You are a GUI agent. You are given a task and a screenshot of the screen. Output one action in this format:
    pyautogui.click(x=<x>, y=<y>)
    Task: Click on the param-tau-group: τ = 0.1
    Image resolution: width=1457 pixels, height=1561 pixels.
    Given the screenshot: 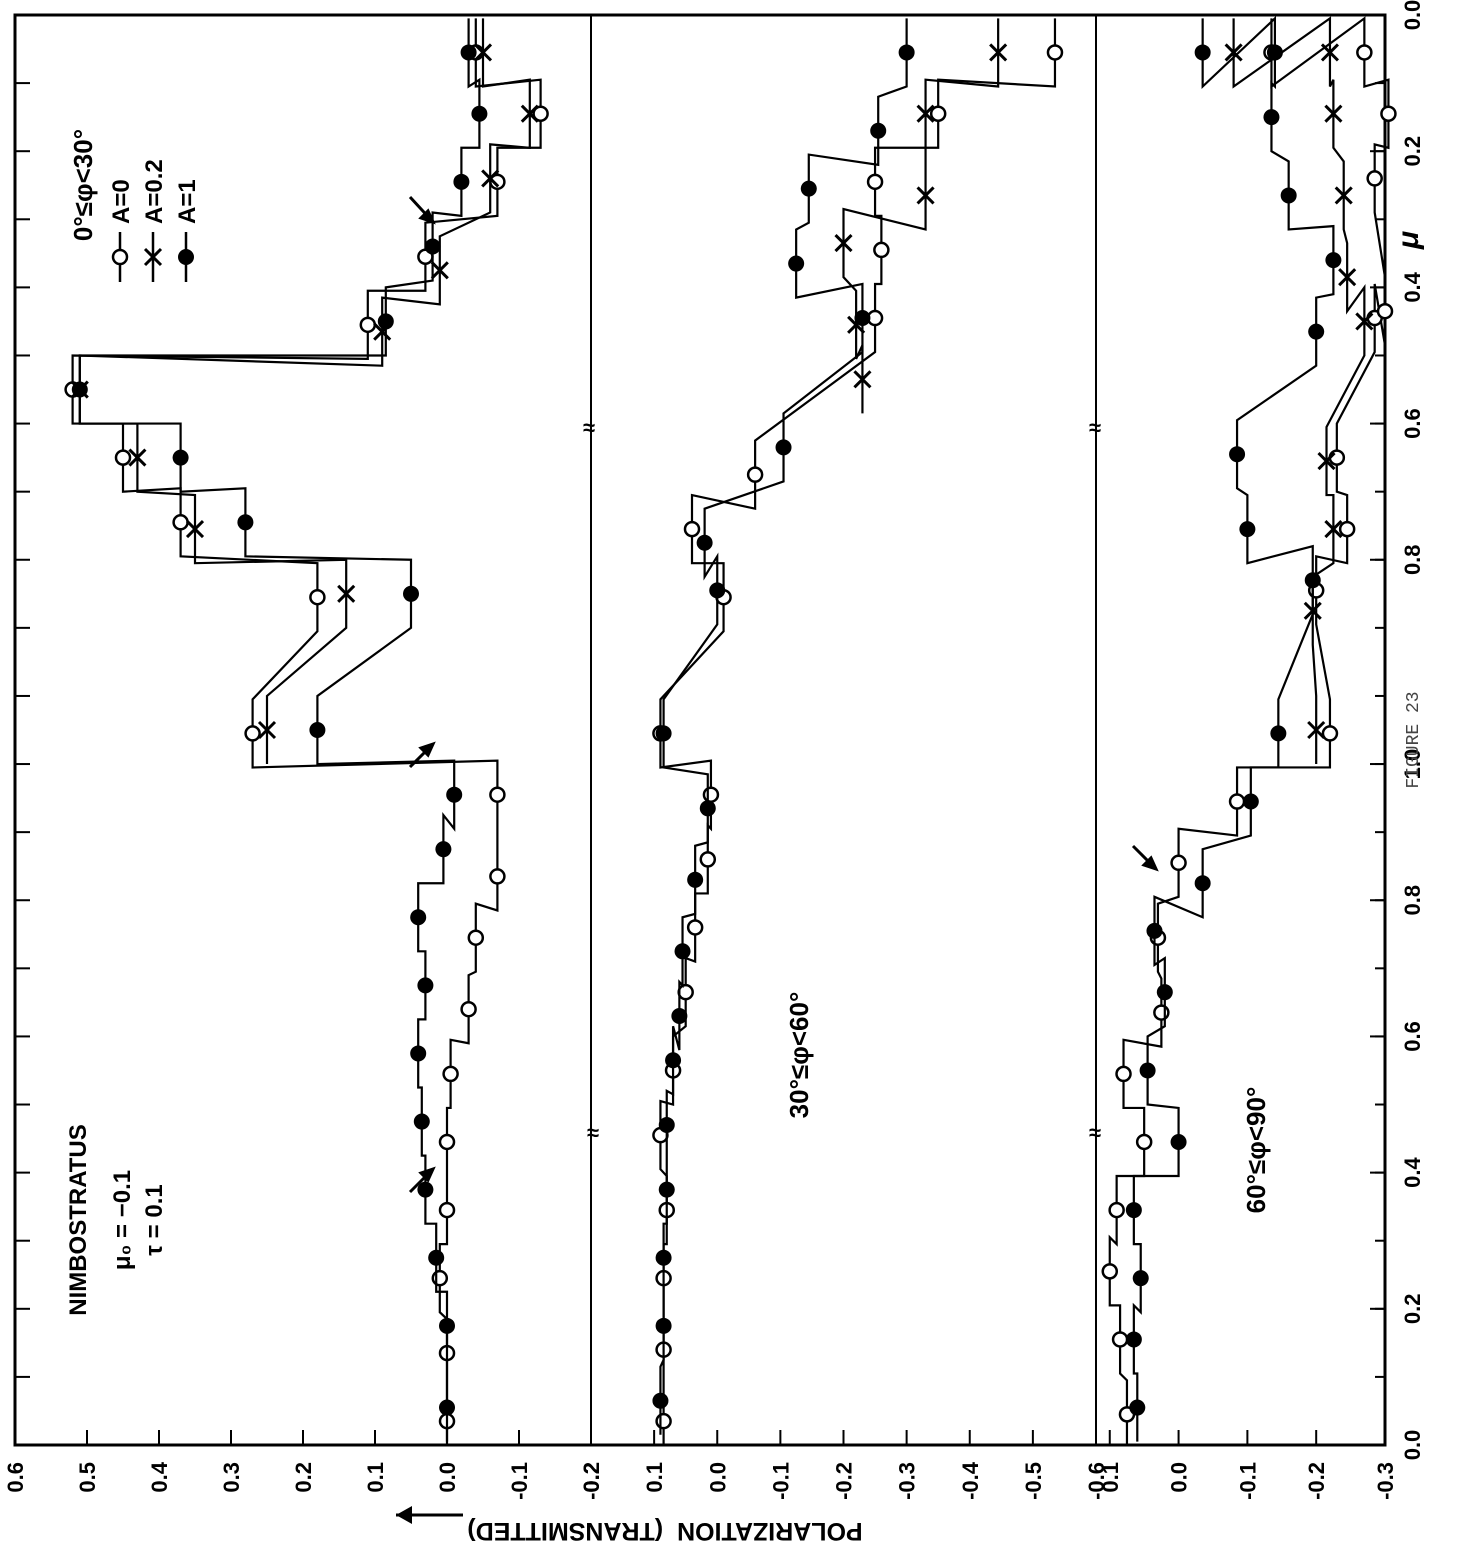 What is the action you would take?
    pyautogui.click(x=154, y=1219)
    